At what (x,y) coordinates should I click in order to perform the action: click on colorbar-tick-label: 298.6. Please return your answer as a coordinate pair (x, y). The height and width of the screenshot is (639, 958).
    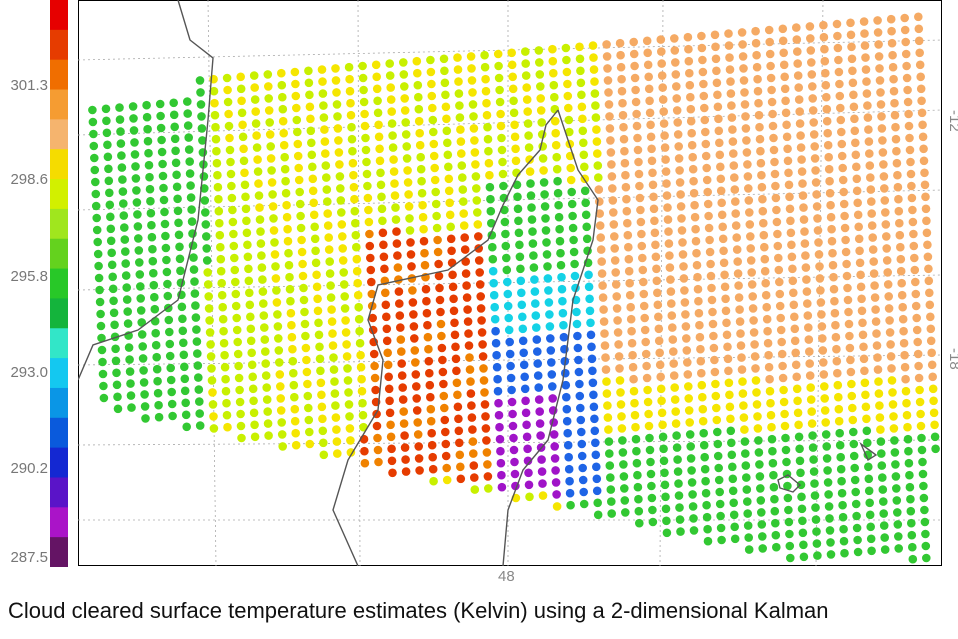
    Looking at the image, I should click on (29, 179).